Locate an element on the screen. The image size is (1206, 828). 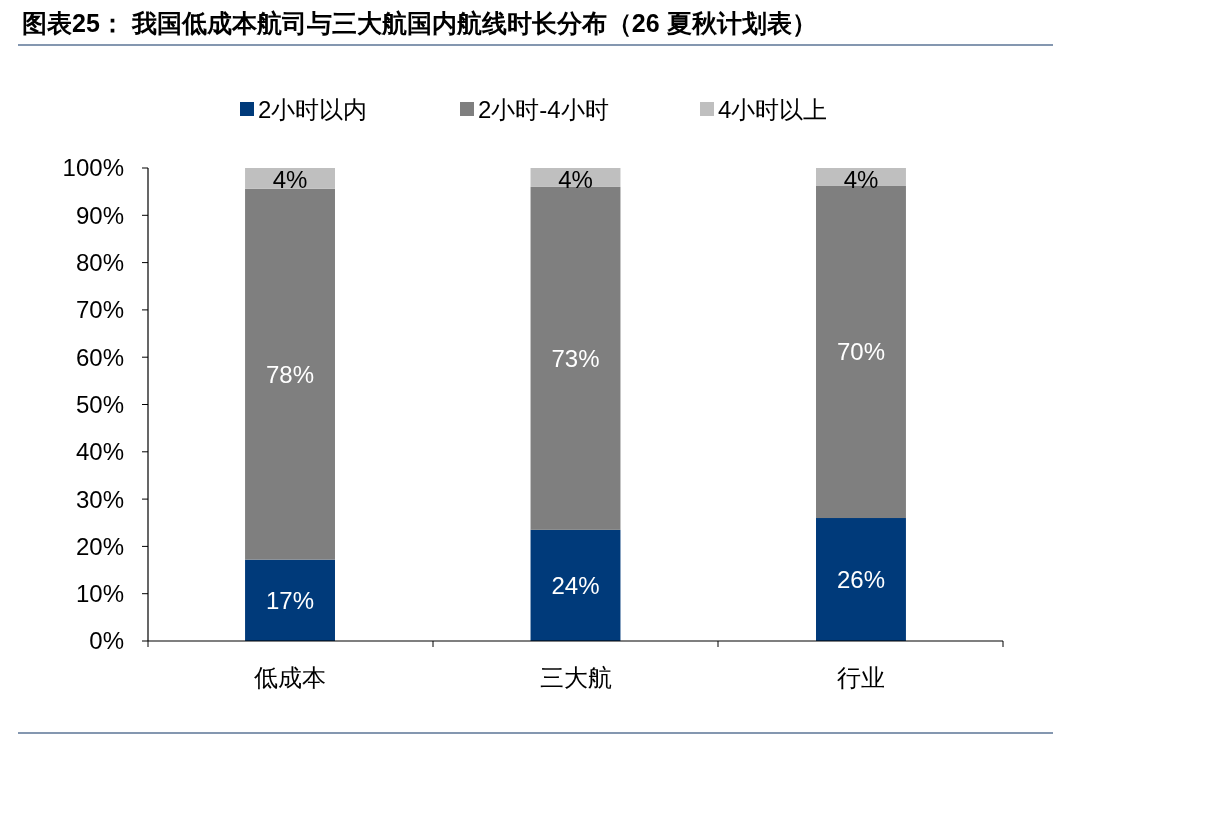
y-tick-label: 50% is located at coordinates (99, 404).